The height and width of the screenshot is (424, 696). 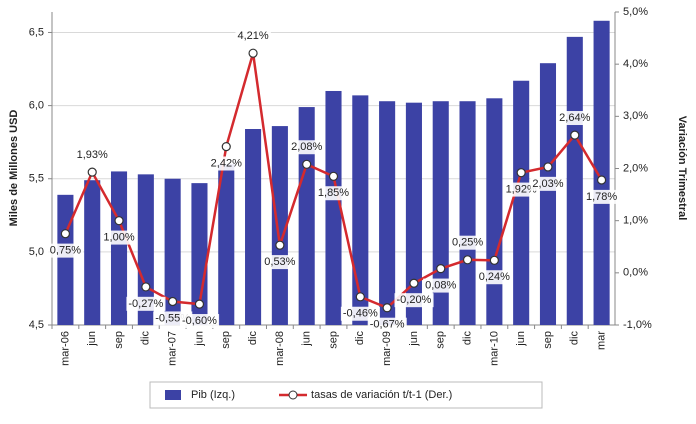 I want to click on legend-label: tasas de variación t/t-1 (Der.), so click(x=381, y=395).